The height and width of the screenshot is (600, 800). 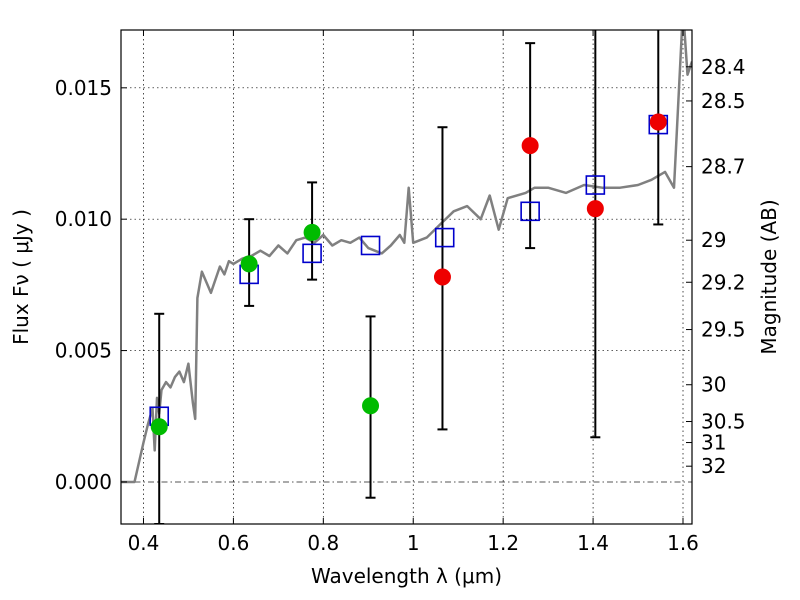 I want to click on x-tick-label: 1, so click(x=413, y=543).